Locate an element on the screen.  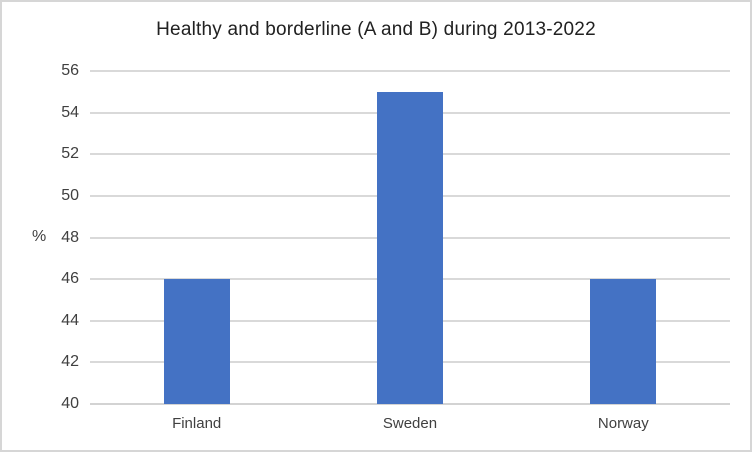
x-tick-label-norway: Norway is located at coordinates (623, 423).